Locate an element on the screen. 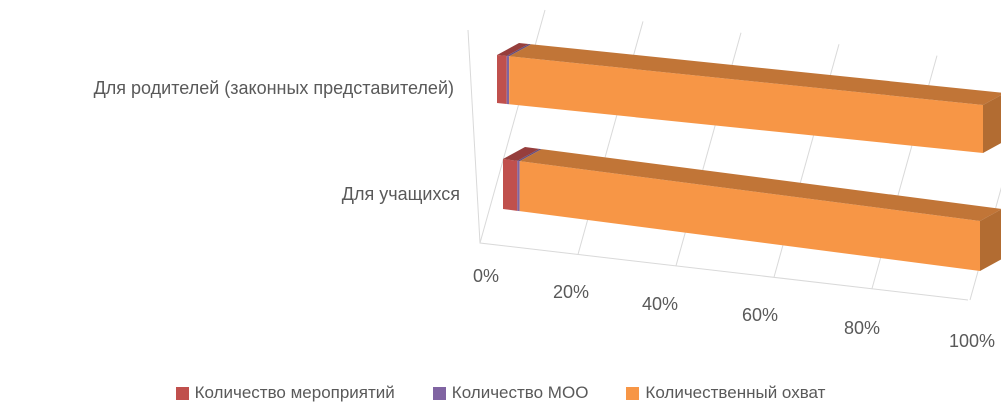  legend-item: Количество МОО is located at coordinates (510, 393).